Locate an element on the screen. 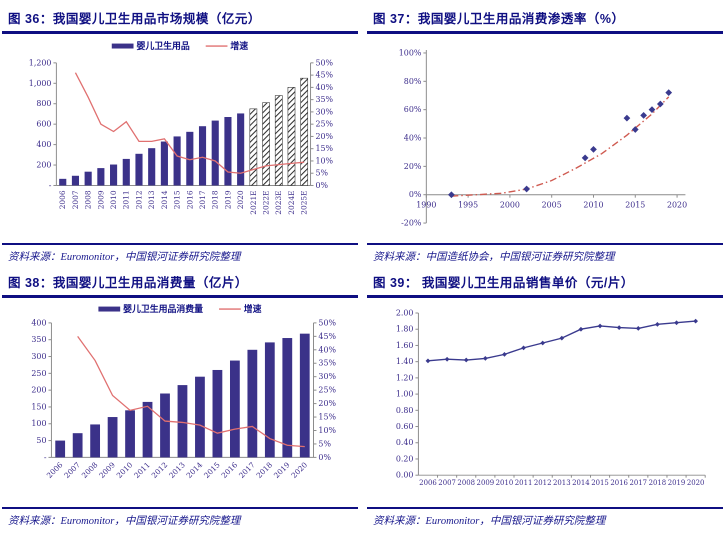  svg-text: 50 is located at coordinates (41, 440).